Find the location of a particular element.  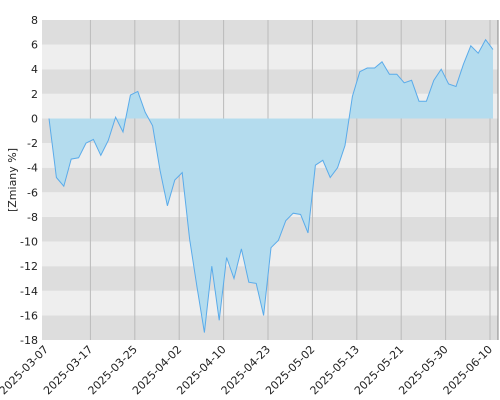

y-tick-label: -4 is located at coordinates (32, 168).